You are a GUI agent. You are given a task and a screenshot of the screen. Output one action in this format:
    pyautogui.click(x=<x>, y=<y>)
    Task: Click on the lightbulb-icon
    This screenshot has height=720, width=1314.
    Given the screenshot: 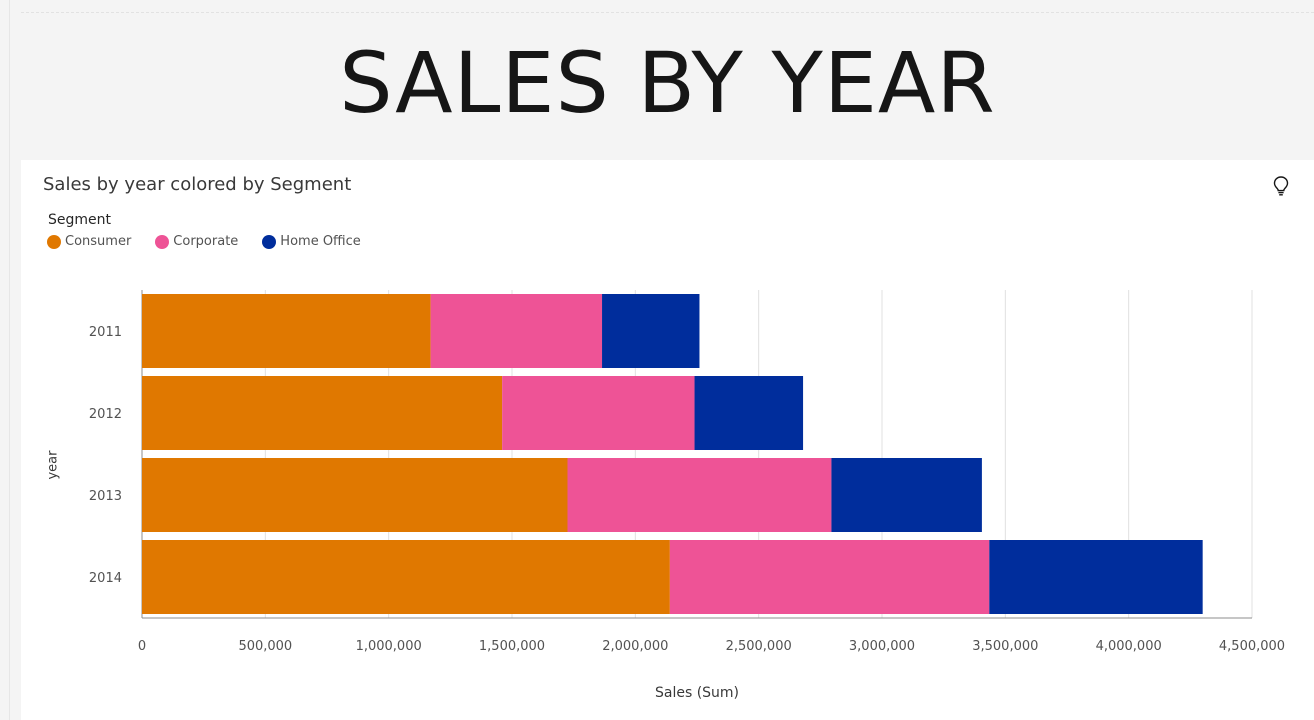 What is the action you would take?
    pyautogui.click(x=1281, y=186)
    